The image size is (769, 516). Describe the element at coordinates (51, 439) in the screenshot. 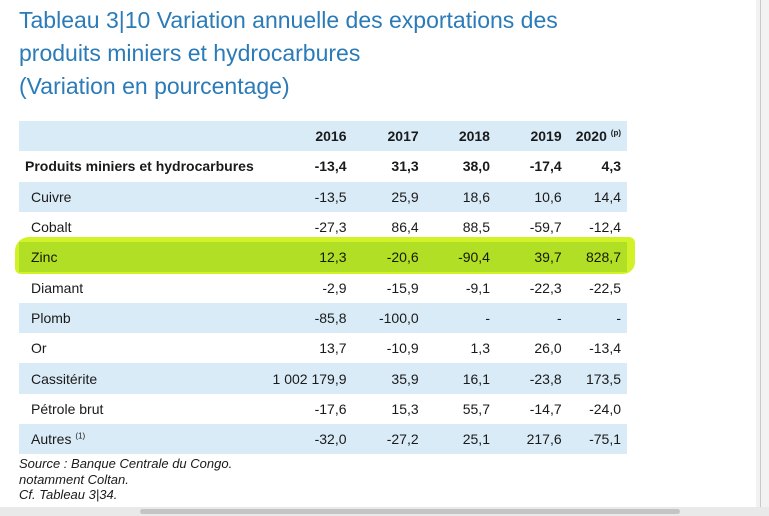

I see `row-label: Autres` at that location.